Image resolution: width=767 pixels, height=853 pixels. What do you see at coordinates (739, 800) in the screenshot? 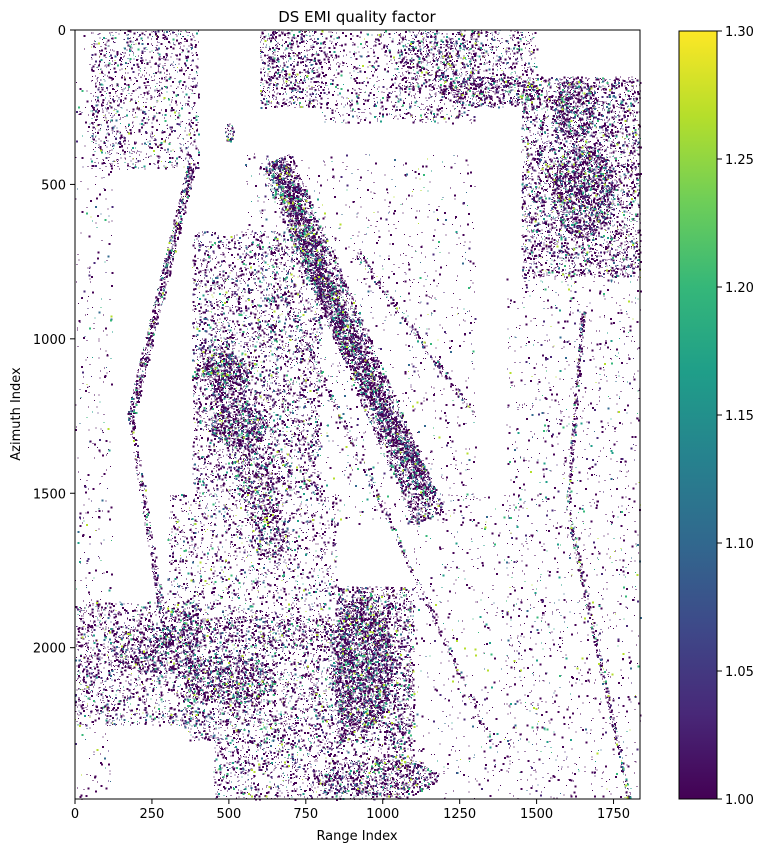
I see `colorbar-tick-label: 1.00` at bounding box center [739, 800].